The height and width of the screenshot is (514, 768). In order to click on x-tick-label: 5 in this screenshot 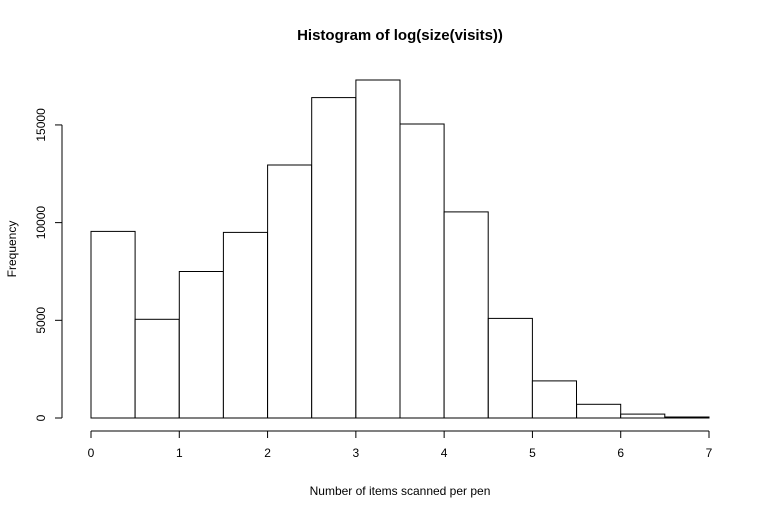, I will do `click(532, 453)`.